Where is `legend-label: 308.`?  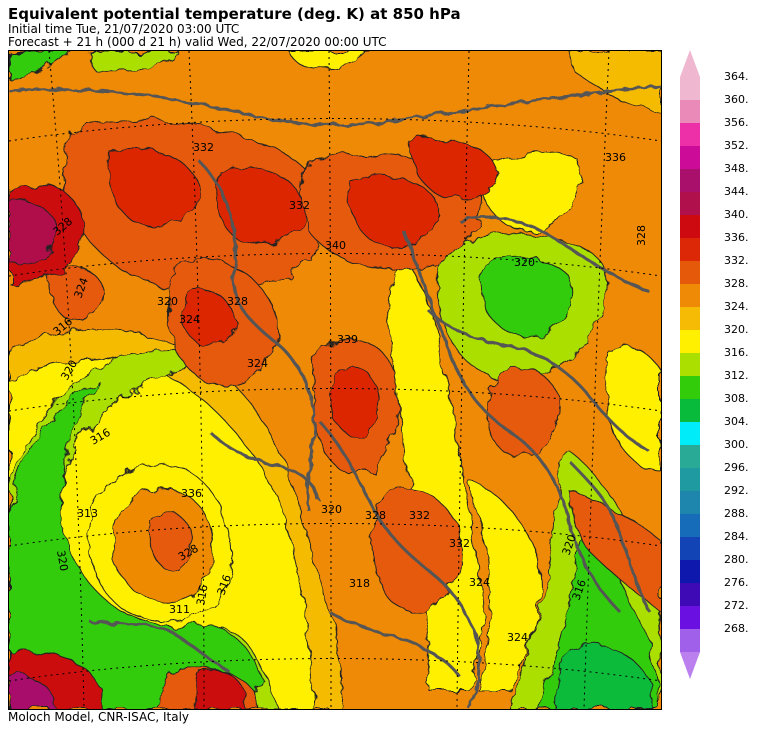 legend-label: 308. is located at coordinates (736, 398).